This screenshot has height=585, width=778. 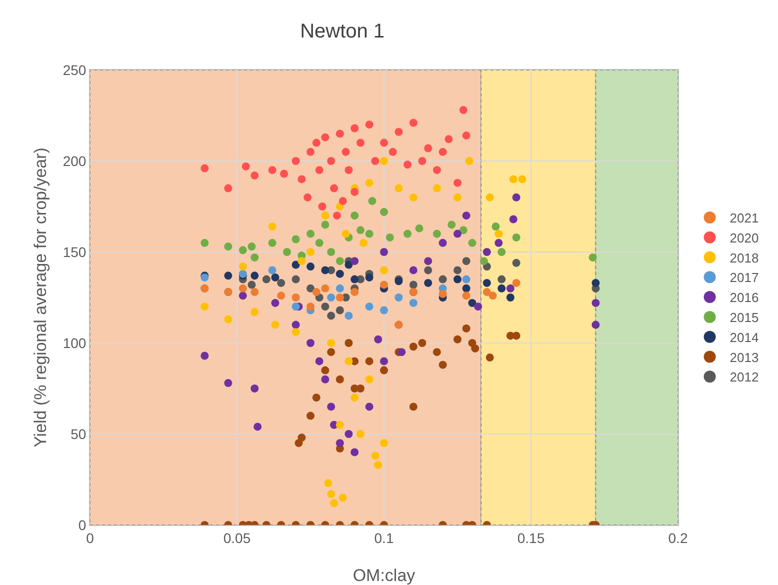 I want to click on legend-label: 2020, so click(x=744, y=238).